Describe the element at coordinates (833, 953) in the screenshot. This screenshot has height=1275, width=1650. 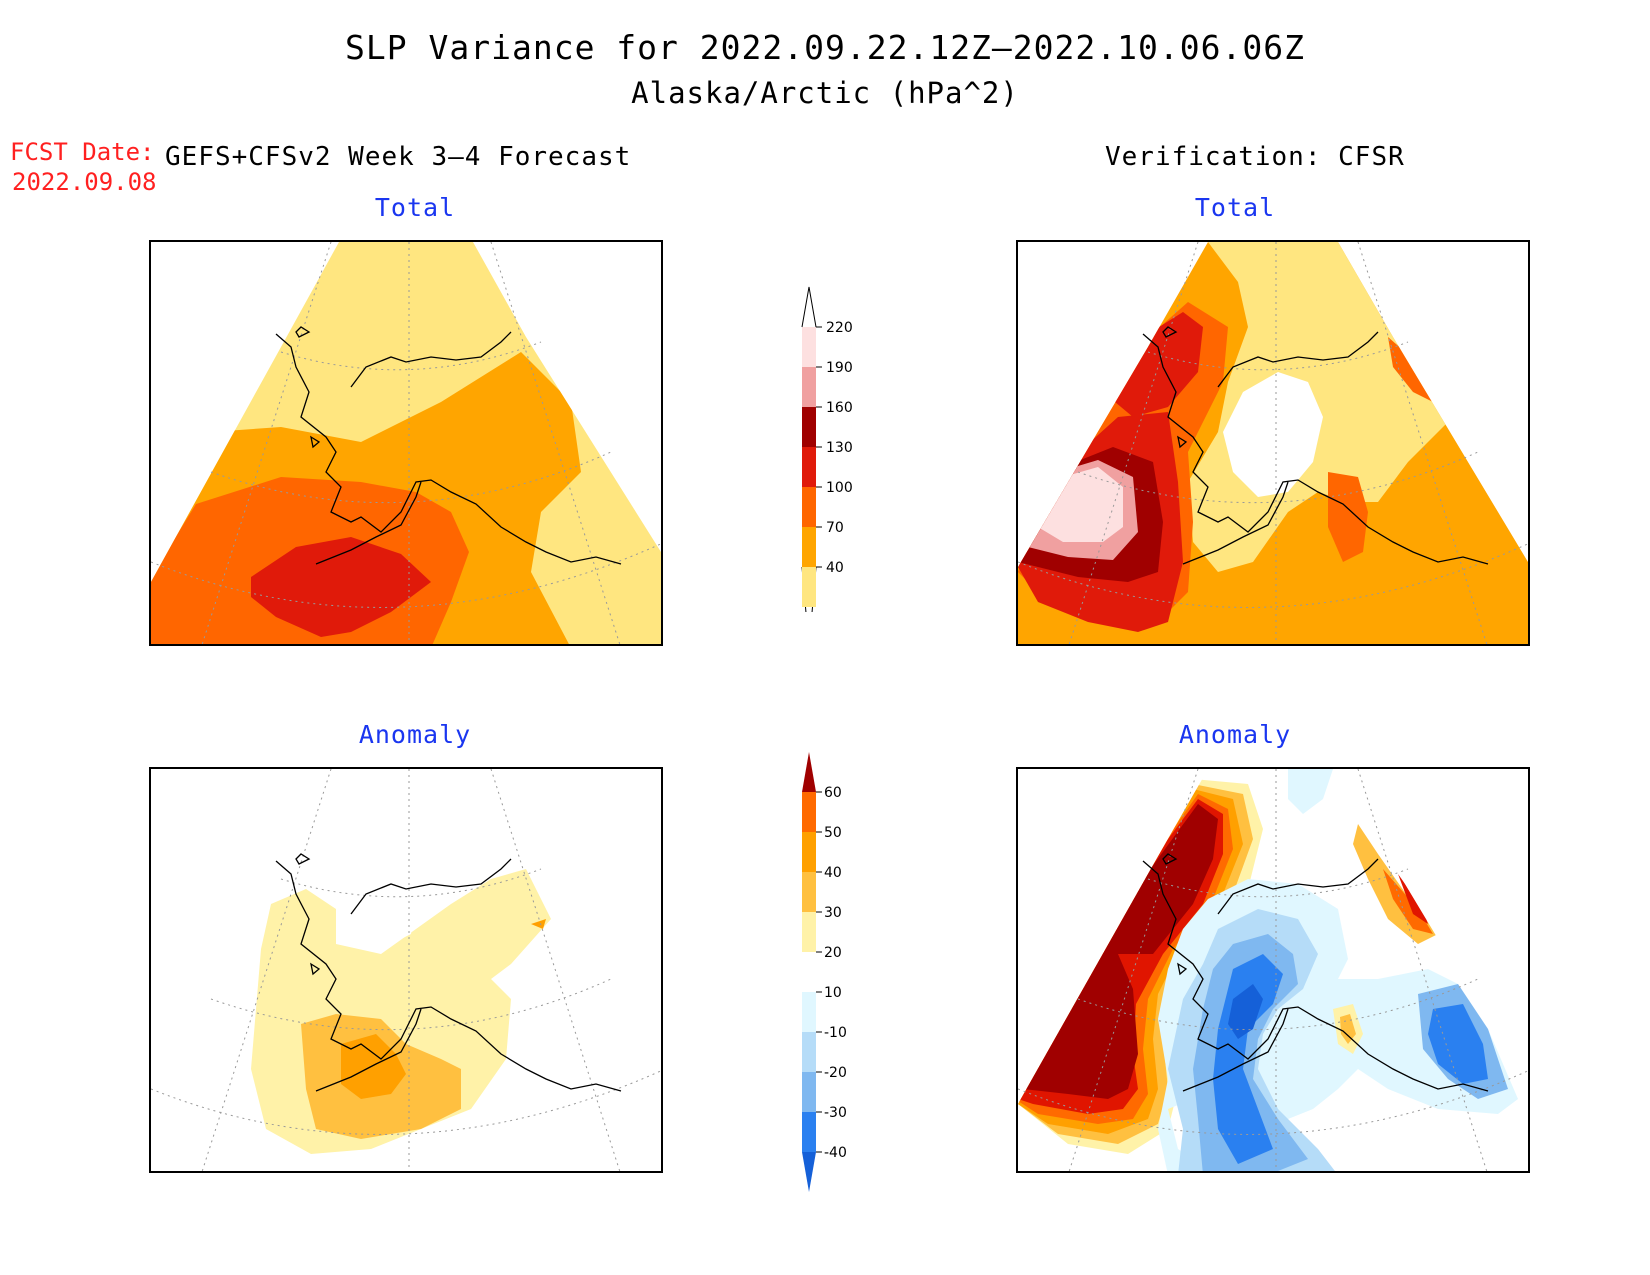
I see `colorbar-tick-label: 20` at that location.